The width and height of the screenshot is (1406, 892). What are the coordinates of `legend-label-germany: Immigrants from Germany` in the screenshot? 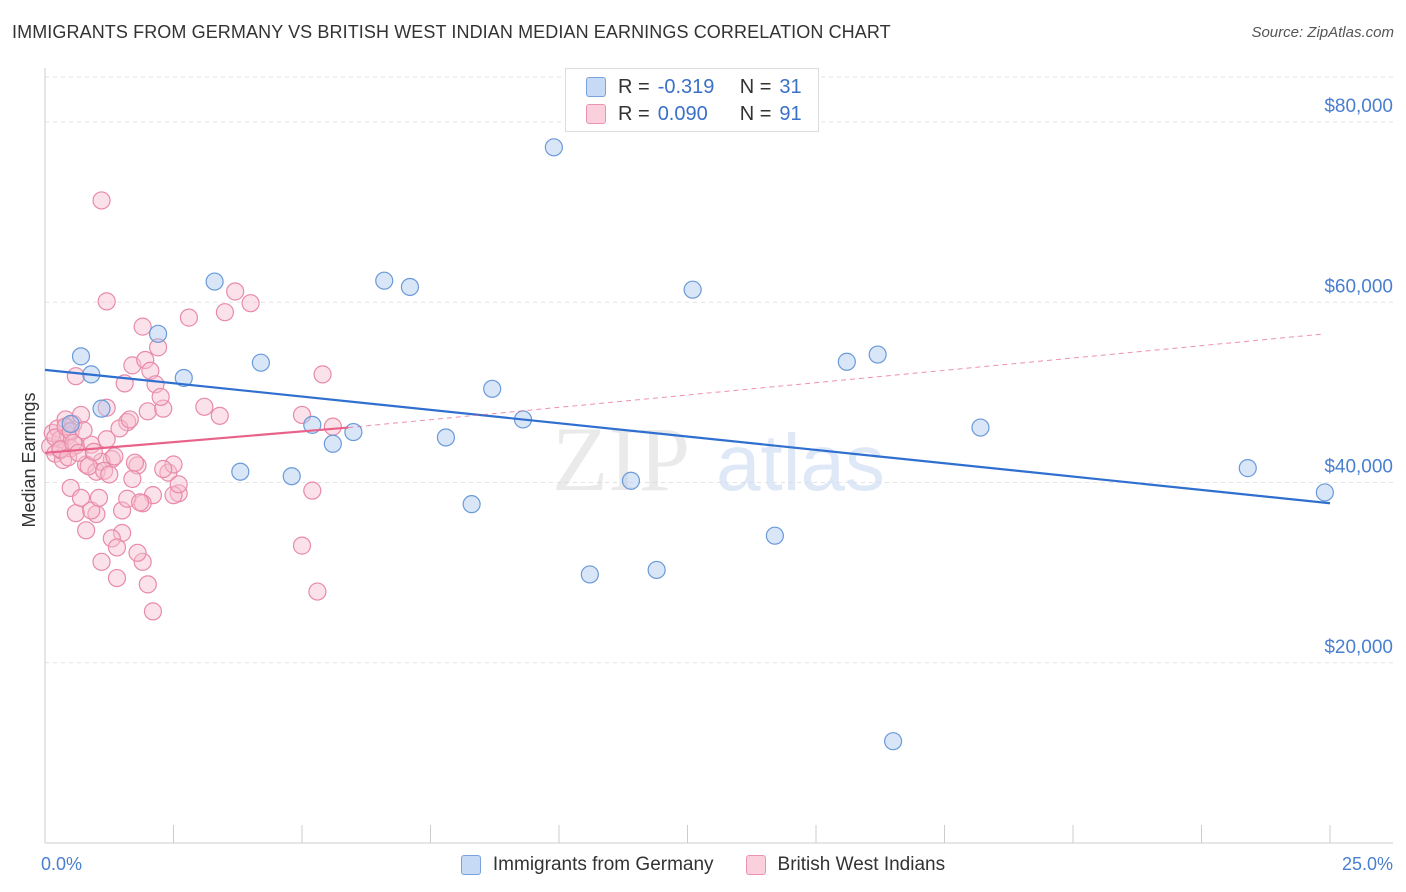 It's located at (603, 864).